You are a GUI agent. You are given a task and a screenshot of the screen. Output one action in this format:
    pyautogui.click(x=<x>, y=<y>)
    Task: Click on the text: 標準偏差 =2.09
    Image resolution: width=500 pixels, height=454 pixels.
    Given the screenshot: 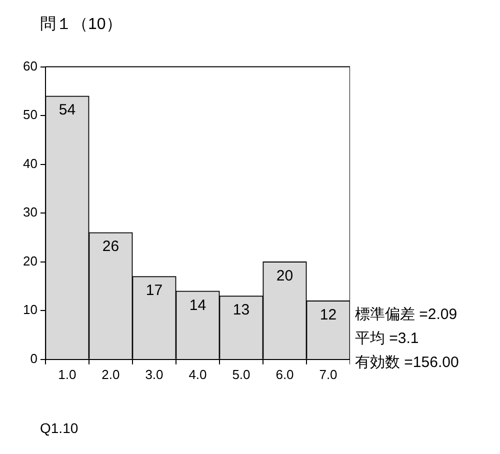 What is the action you would take?
    pyautogui.click(x=406, y=314)
    